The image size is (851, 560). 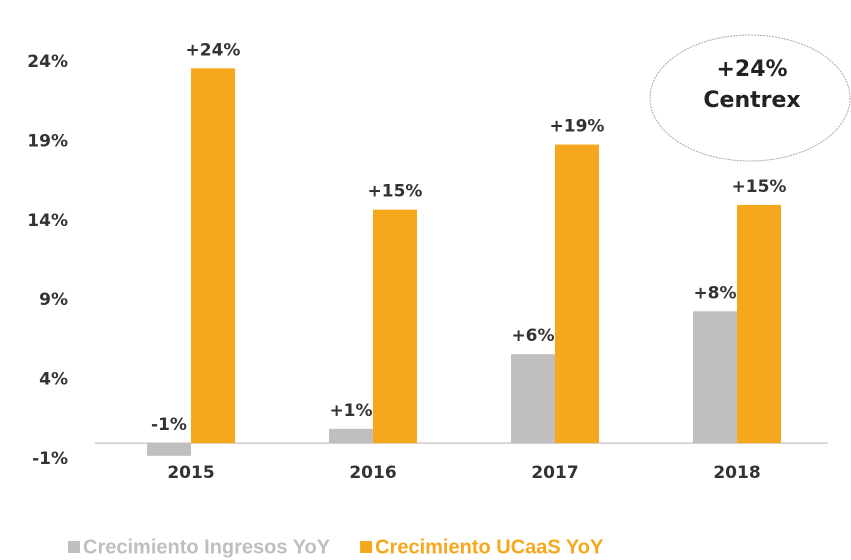 What do you see at coordinates (53, 300) in the screenshot?
I see `y-tick-label: 9%` at bounding box center [53, 300].